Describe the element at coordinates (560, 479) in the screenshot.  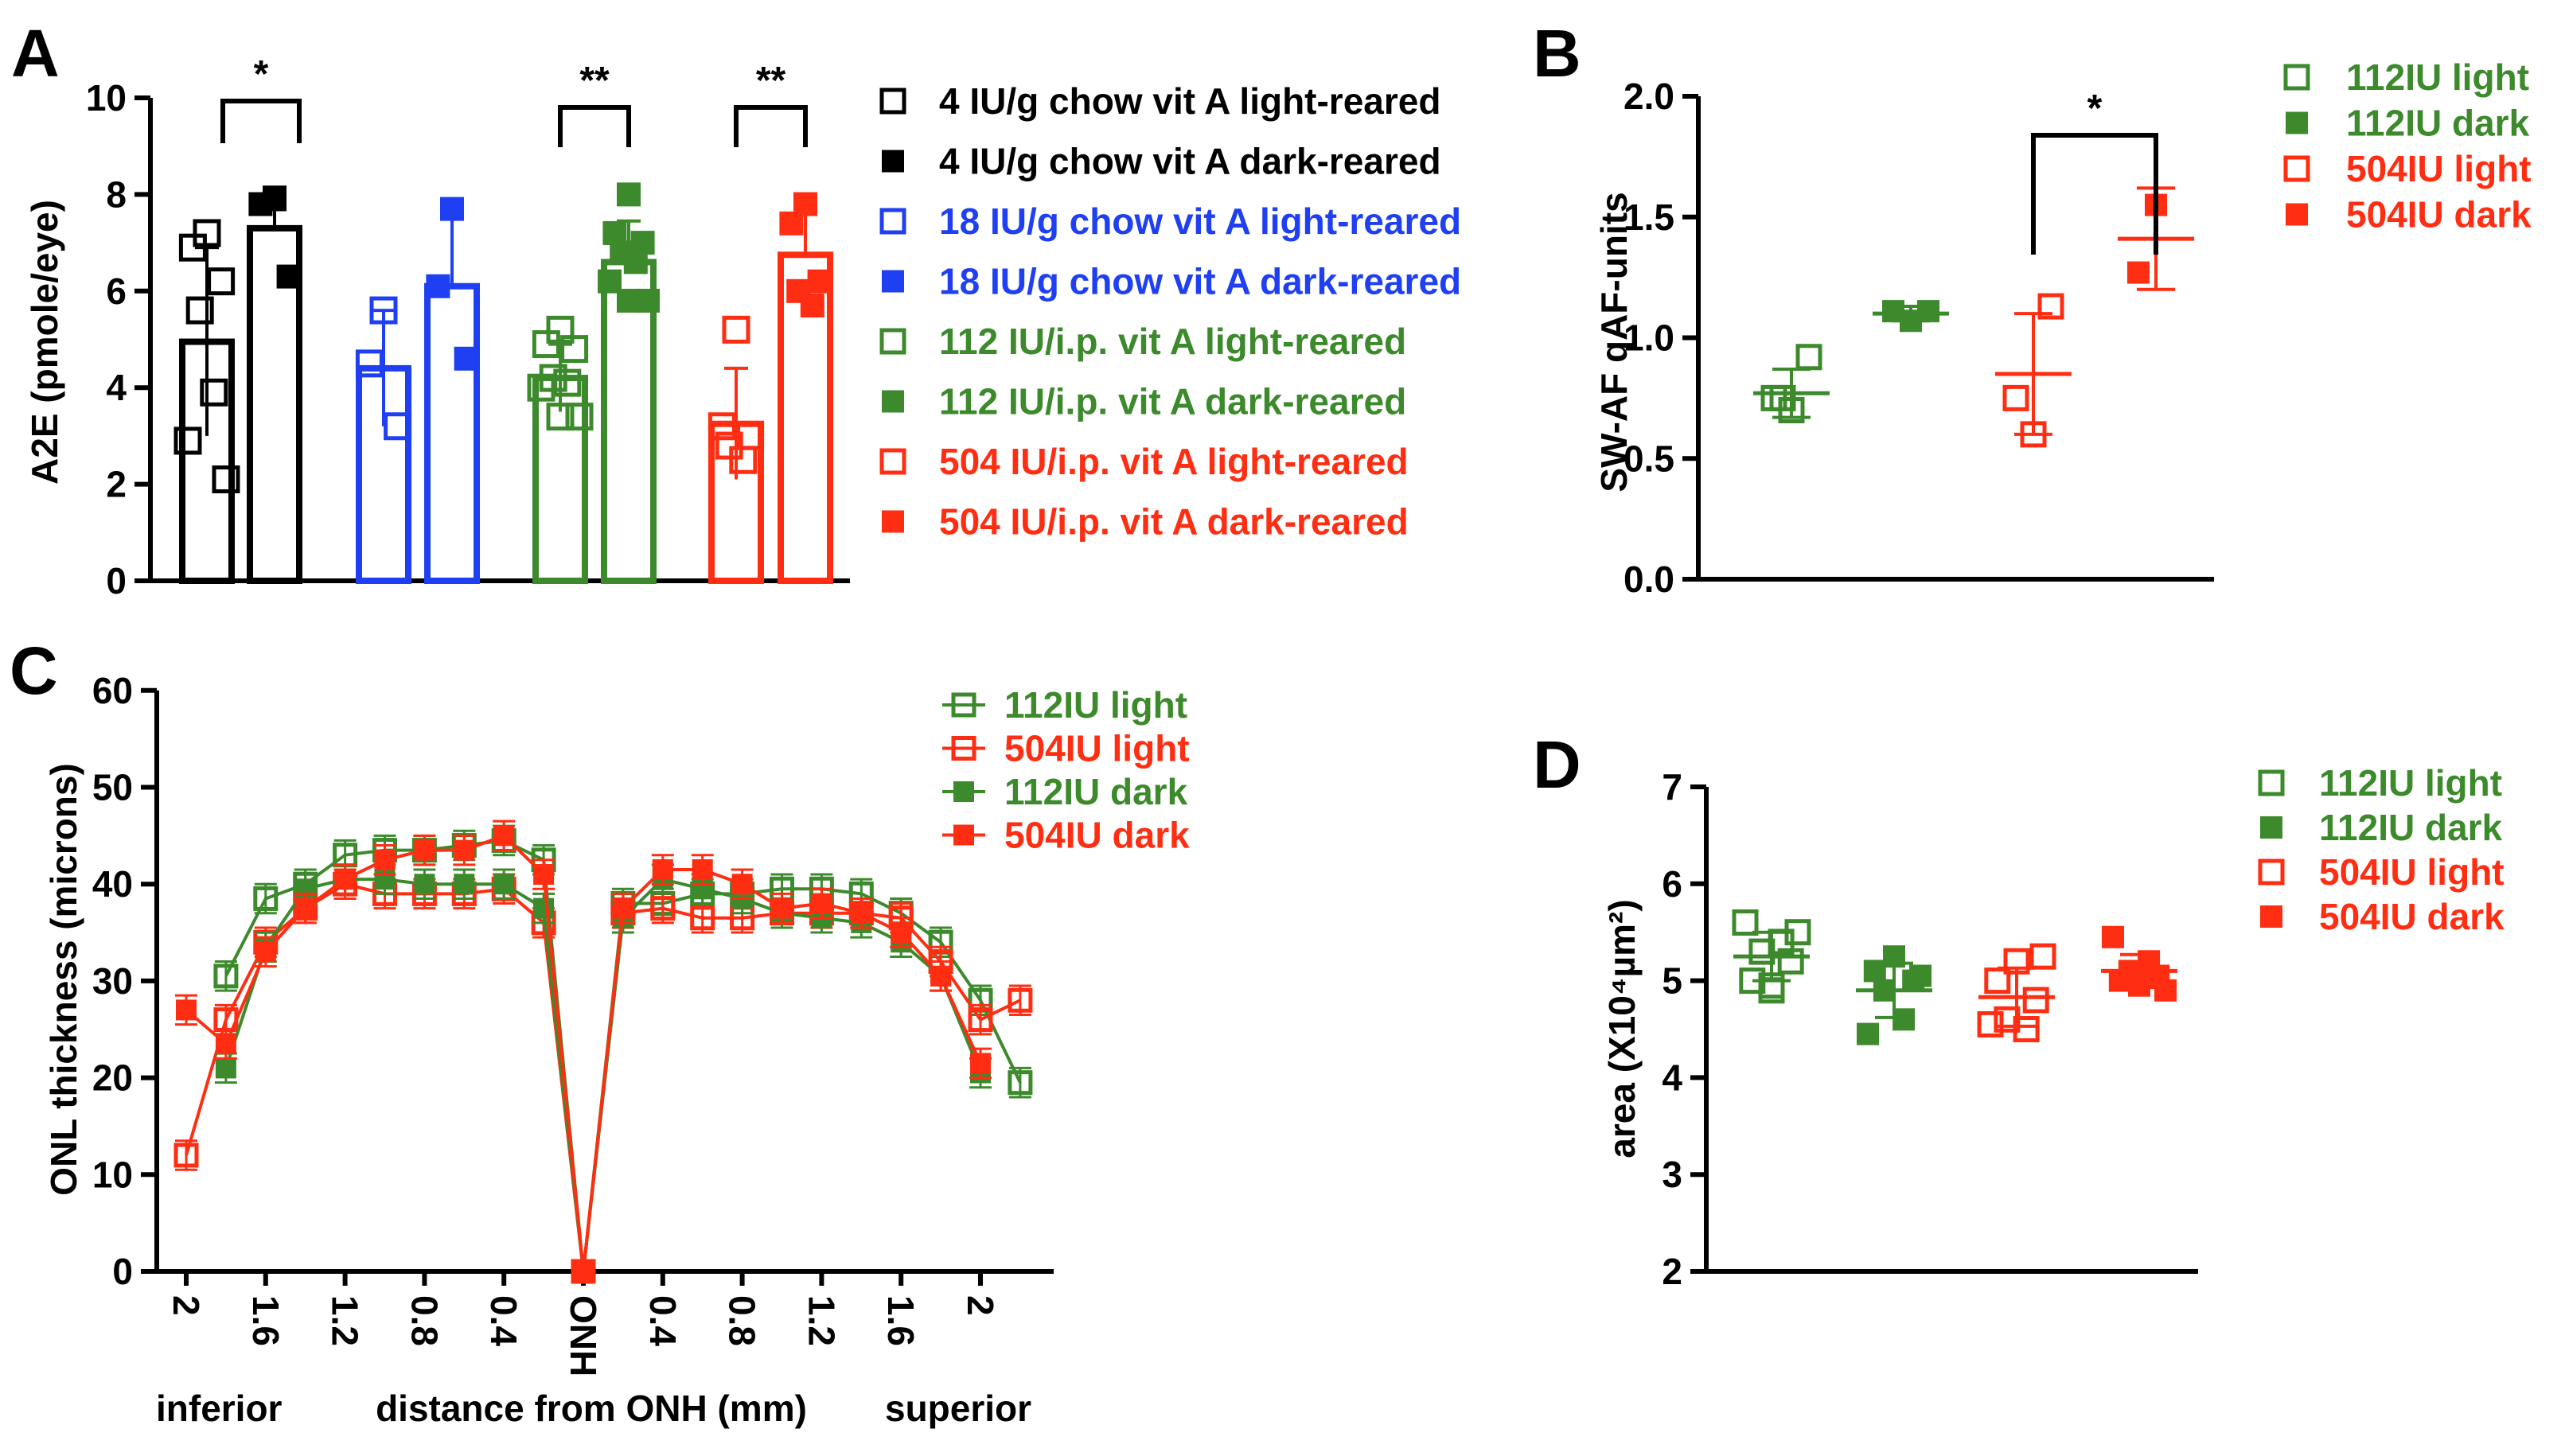
I see `bar` at that location.